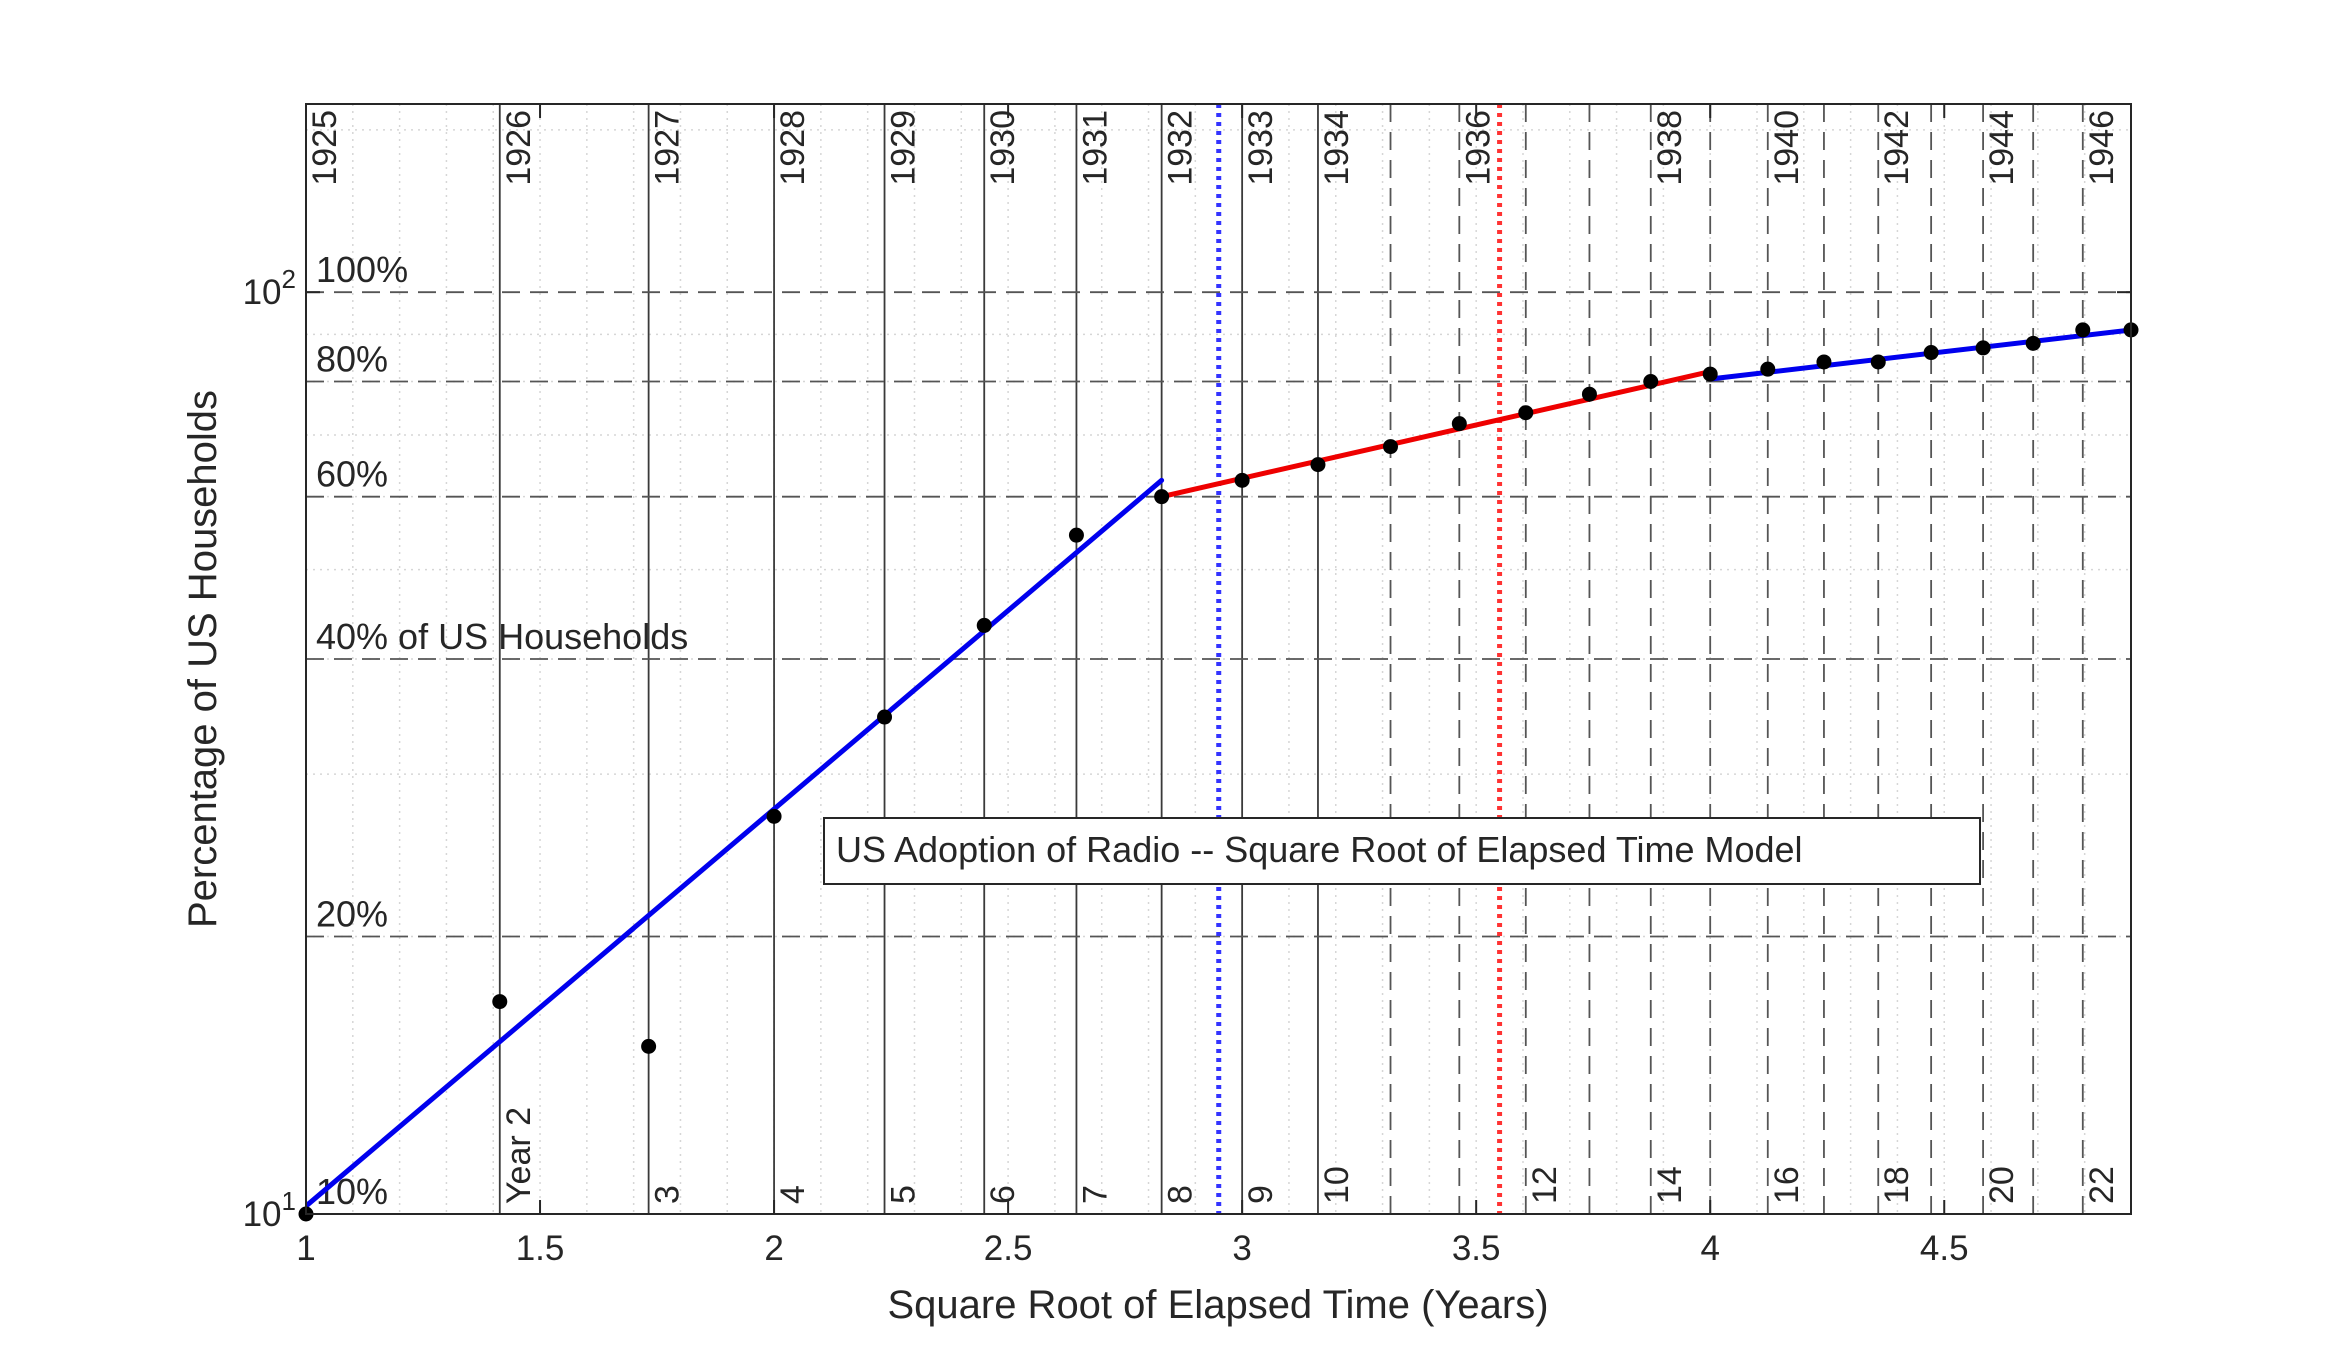  Describe the element at coordinates (793, 1194) in the screenshot. I see `count-label: 4` at that location.